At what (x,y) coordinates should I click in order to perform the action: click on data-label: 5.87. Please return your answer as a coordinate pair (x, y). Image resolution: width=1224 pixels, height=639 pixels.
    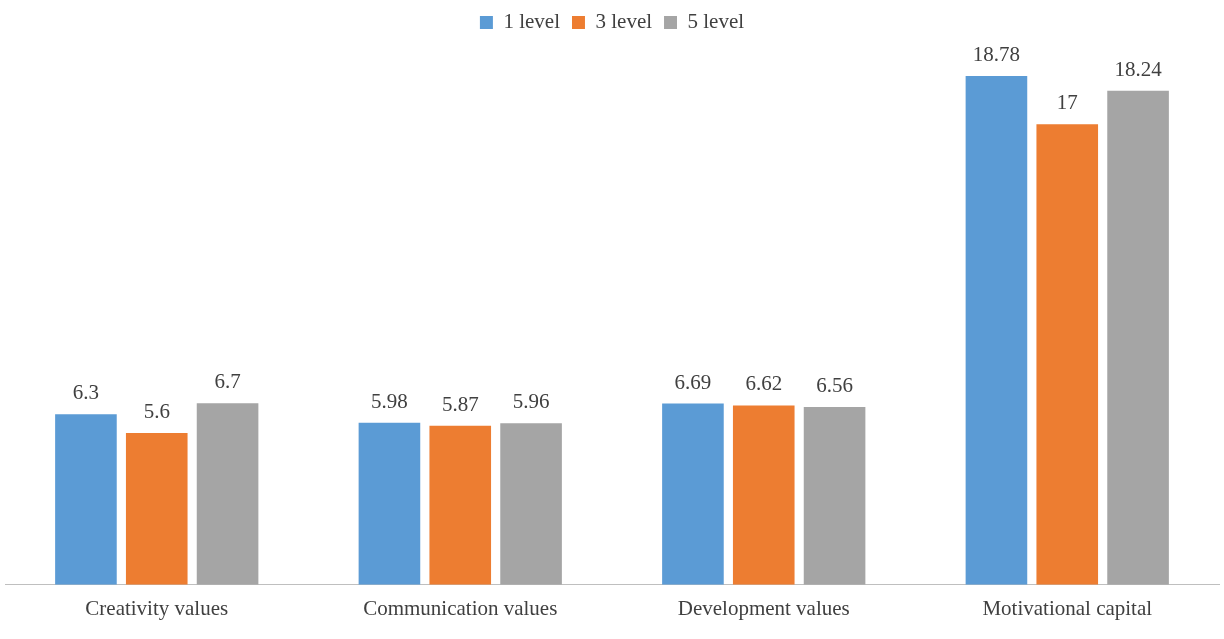
    Looking at the image, I should click on (460, 403).